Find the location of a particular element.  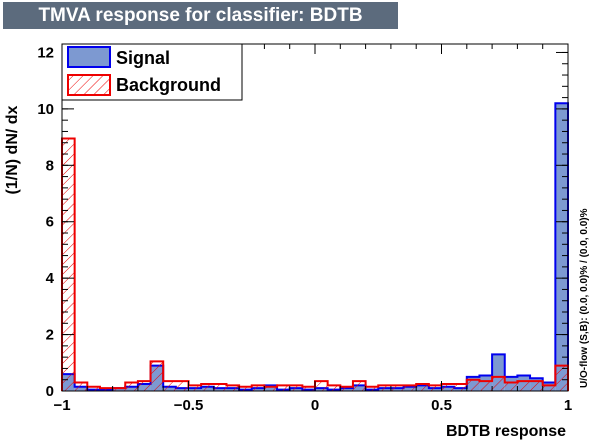

x-tick-label: 0 is located at coordinates (315, 405).